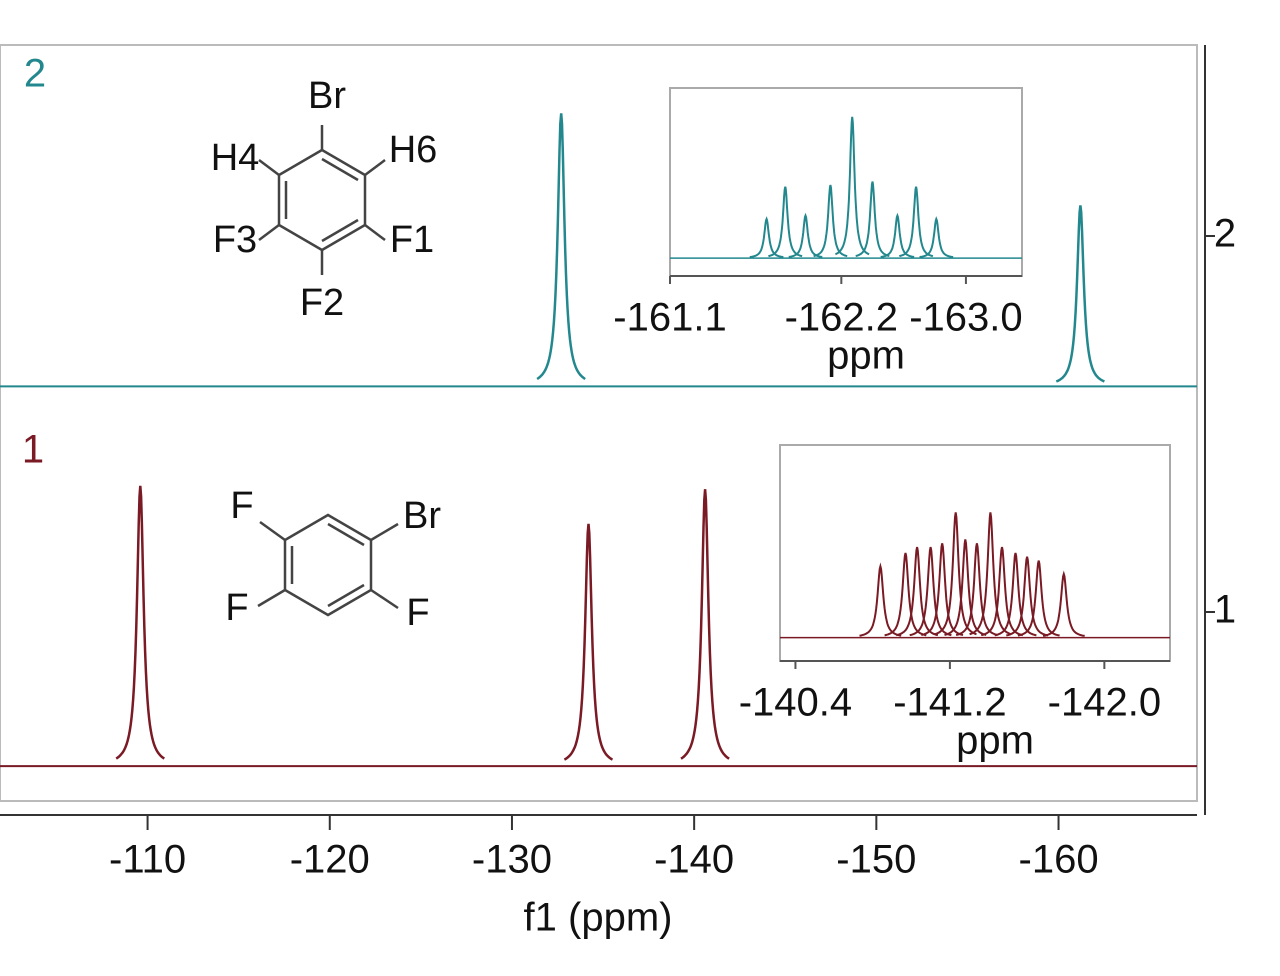  I want to click on inset-x-tick-label: -162.2, so click(841, 318).